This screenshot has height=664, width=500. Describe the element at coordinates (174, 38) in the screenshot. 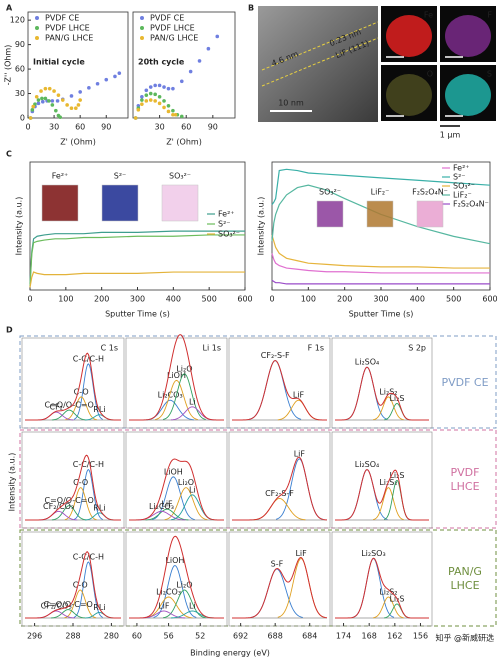

I see `legend-label: PAN/G LHCE` at that location.